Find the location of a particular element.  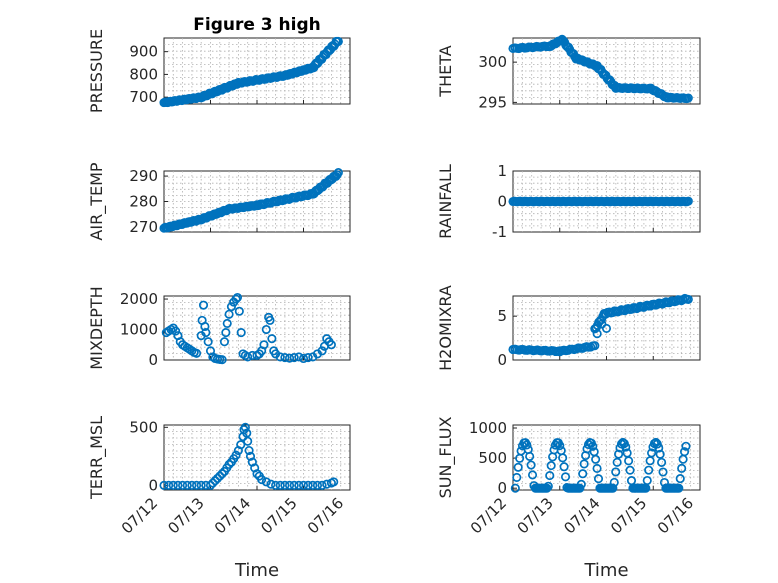

y-tick-label: 500 is located at coordinates (492, 458).